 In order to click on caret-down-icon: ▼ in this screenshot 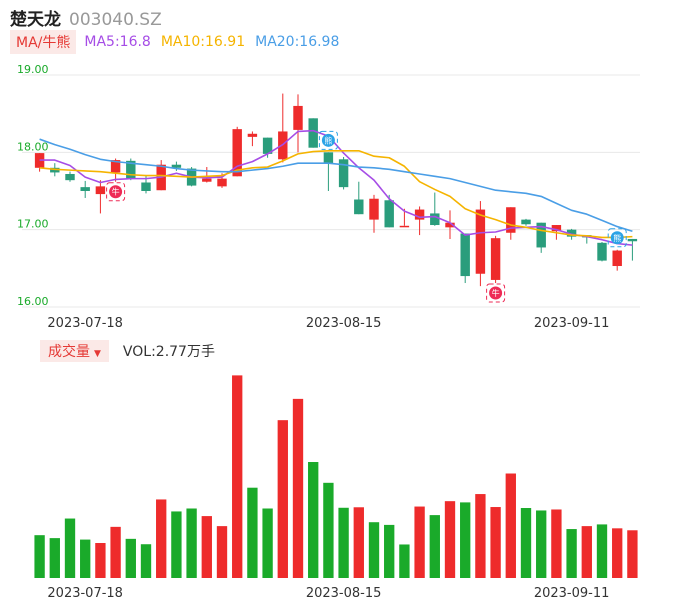, I will do `click(97, 354)`.